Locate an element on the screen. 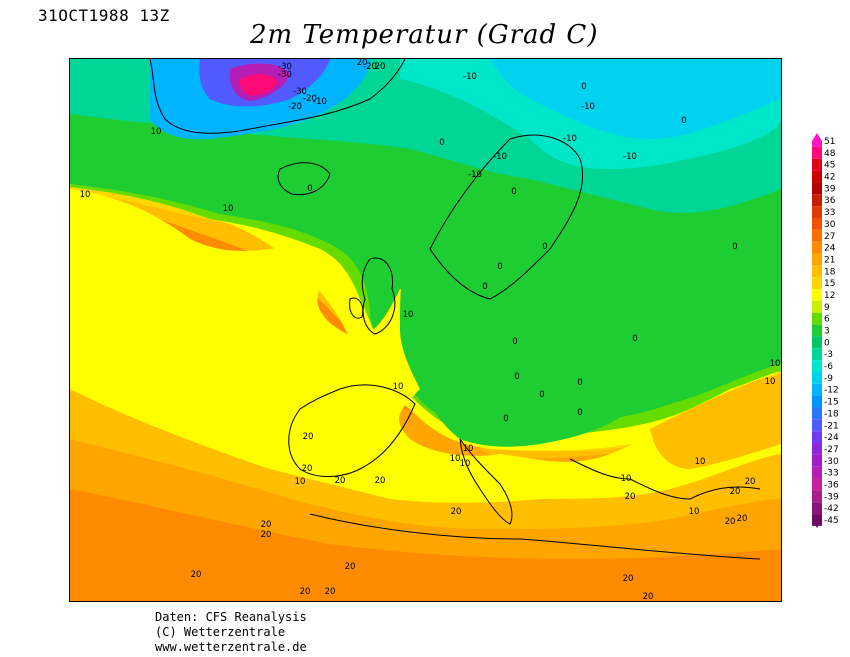 The height and width of the screenshot is (657, 850). legend-tick-label: 0 is located at coordinates (827, 343).